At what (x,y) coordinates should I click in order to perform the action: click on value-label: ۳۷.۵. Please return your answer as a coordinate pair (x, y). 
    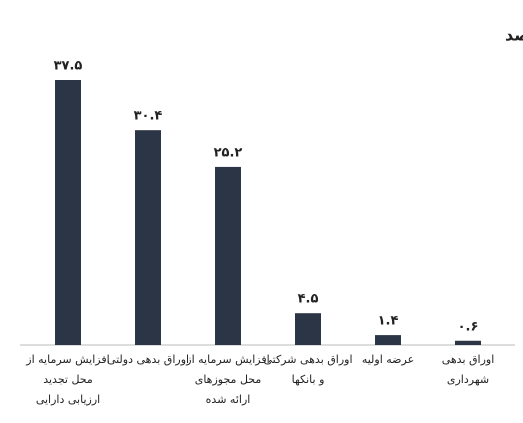
    Looking at the image, I should click on (68, 66).